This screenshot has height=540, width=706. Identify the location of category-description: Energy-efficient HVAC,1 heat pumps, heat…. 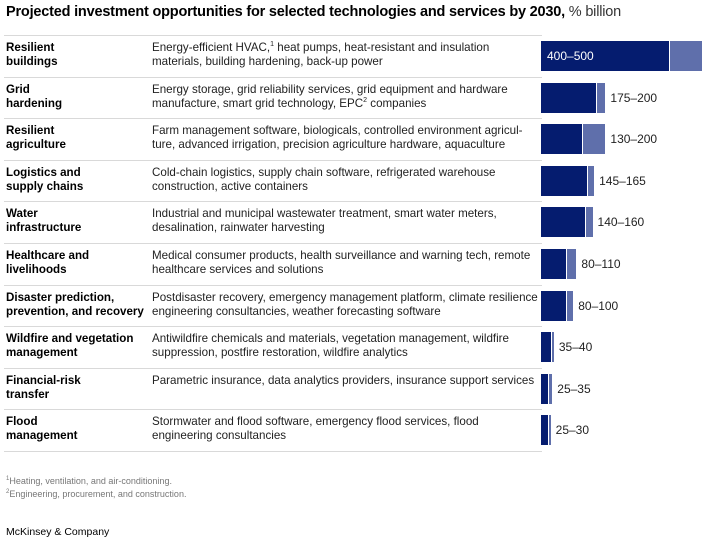
(321, 54).